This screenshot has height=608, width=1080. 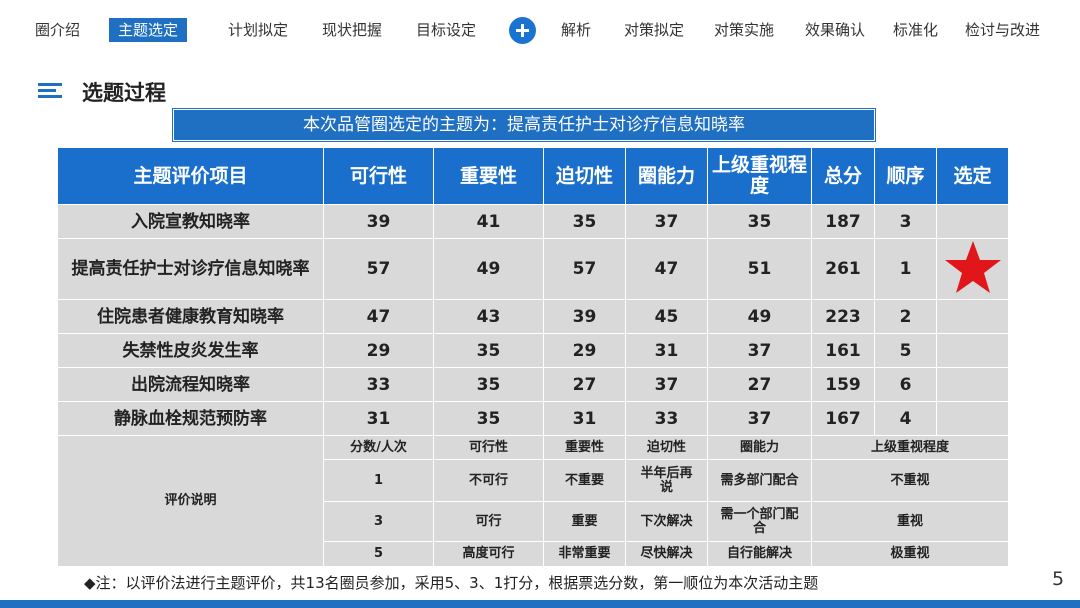 What do you see at coordinates (190, 221) in the screenshot?
I see `row-name: 入院宣教知晓率` at bounding box center [190, 221].